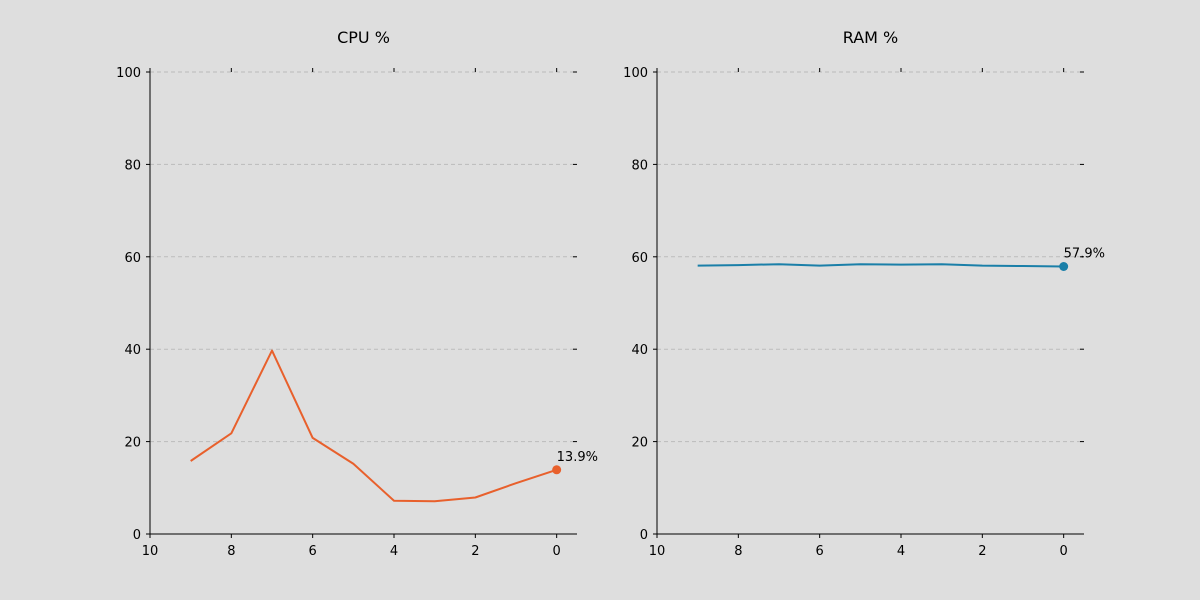  I want to click on ram-x-tick-label: 0, so click(1064, 551).